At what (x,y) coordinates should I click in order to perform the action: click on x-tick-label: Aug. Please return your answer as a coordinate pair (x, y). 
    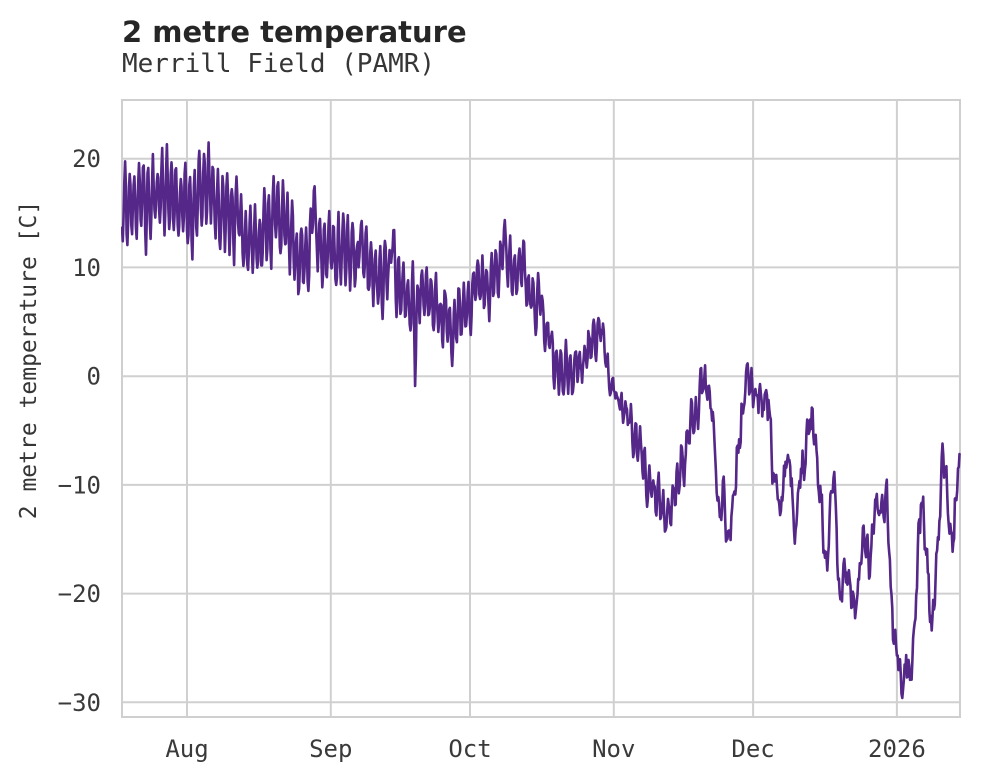
    Looking at the image, I should click on (186, 749).